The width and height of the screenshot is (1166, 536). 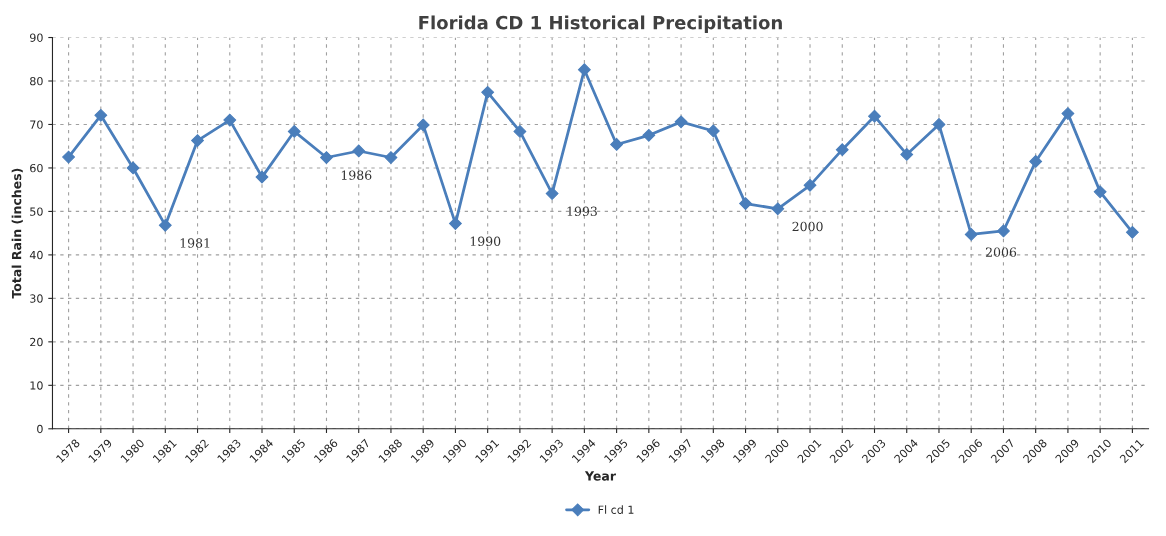 What do you see at coordinates (616, 509) in the screenshot?
I see `legend-label: Fl cd 1` at bounding box center [616, 509].